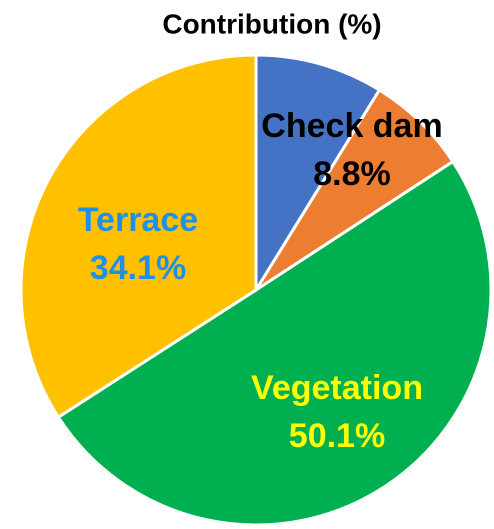 The image size is (494, 529). I want to click on chart-title: Contribution (%), so click(271, 23).